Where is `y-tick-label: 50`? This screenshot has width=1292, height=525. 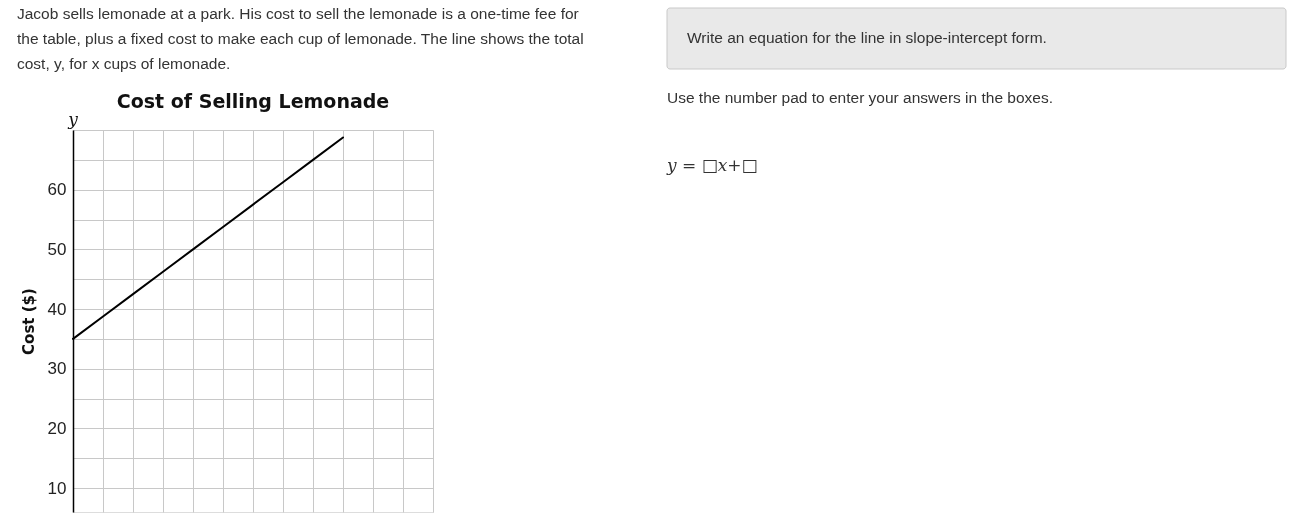 y-tick-label: 50 is located at coordinates (57, 249).